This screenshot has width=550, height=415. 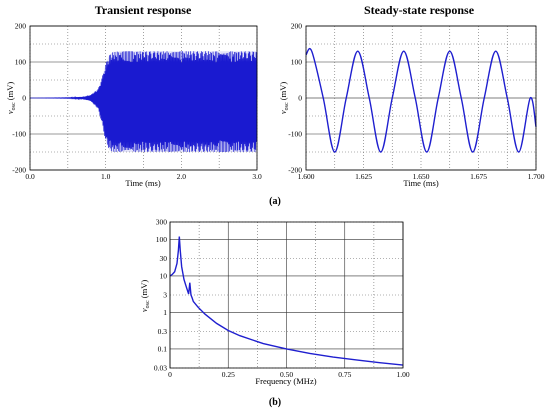 What do you see at coordinates (145, 296) in the screenshot?
I see `y-axis-label-spectrum: vosc (mV)` at bounding box center [145, 296].